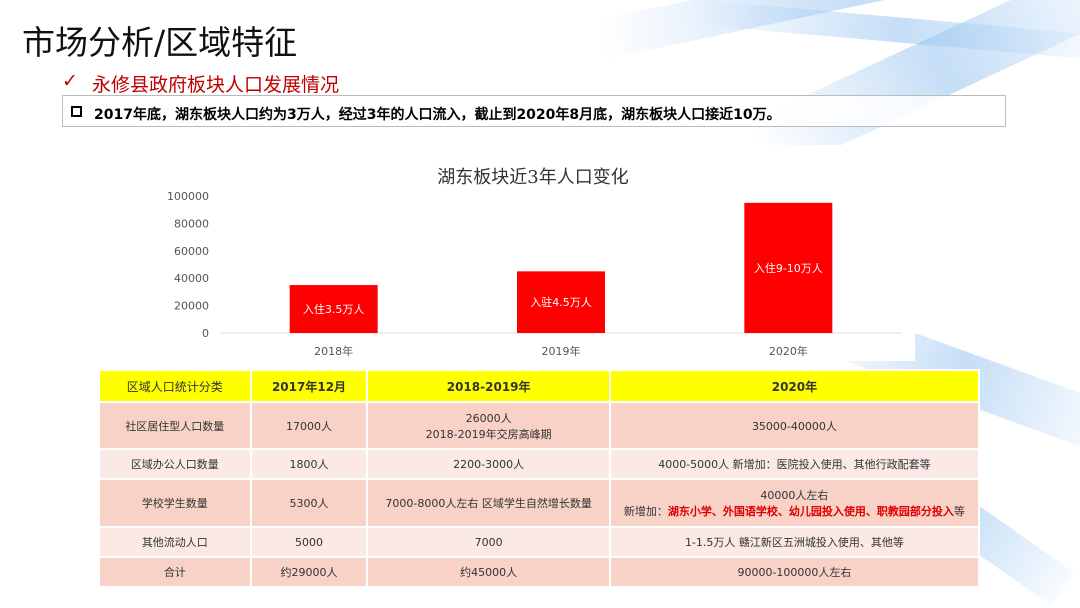 This screenshot has height=608, width=1080. Describe the element at coordinates (488, 572) in the screenshot. I see `table-cell: 约45000人` at that location.